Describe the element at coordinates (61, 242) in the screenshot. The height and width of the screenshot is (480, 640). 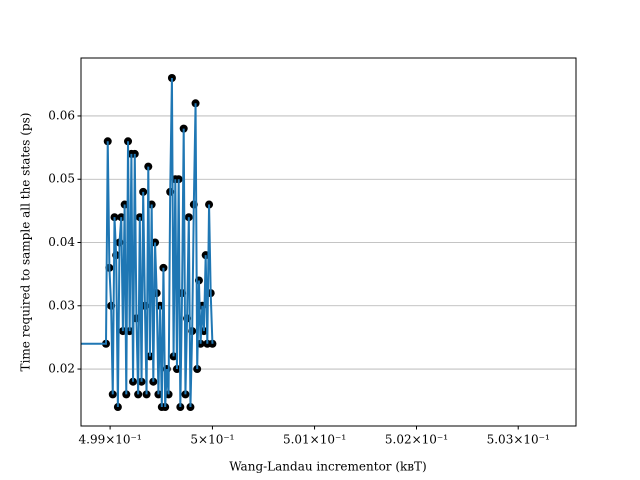
I see `y-tick-label: 0.04` at that location.